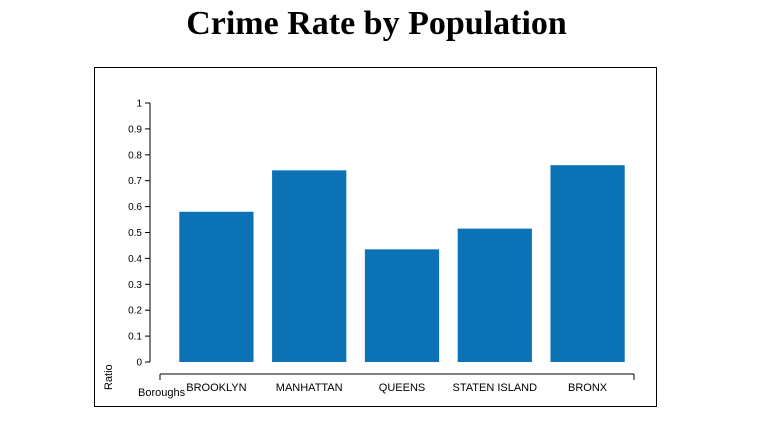  I want to click on y-tick-label: 0.7, so click(135, 181).